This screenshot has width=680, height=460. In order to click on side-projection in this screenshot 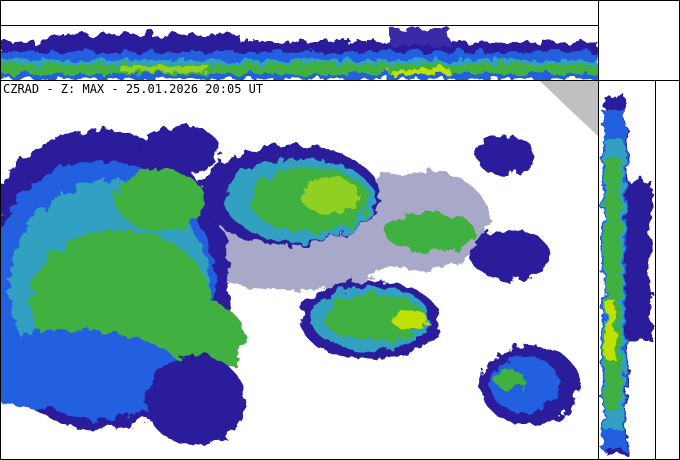, I will do `click(626, 275)`.